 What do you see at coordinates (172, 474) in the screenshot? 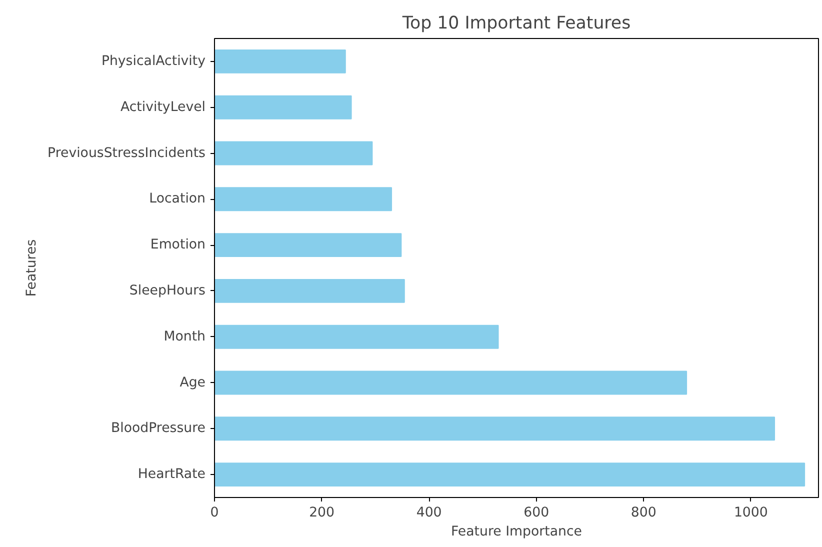
I see `y-tick-label: HeartRate` at bounding box center [172, 474].